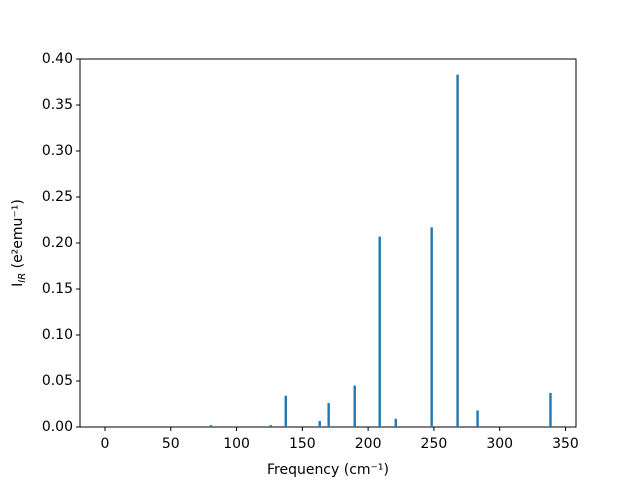 The image size is (640, 480). I want to click on y-tick-label: 0.15, so click(57, 289).